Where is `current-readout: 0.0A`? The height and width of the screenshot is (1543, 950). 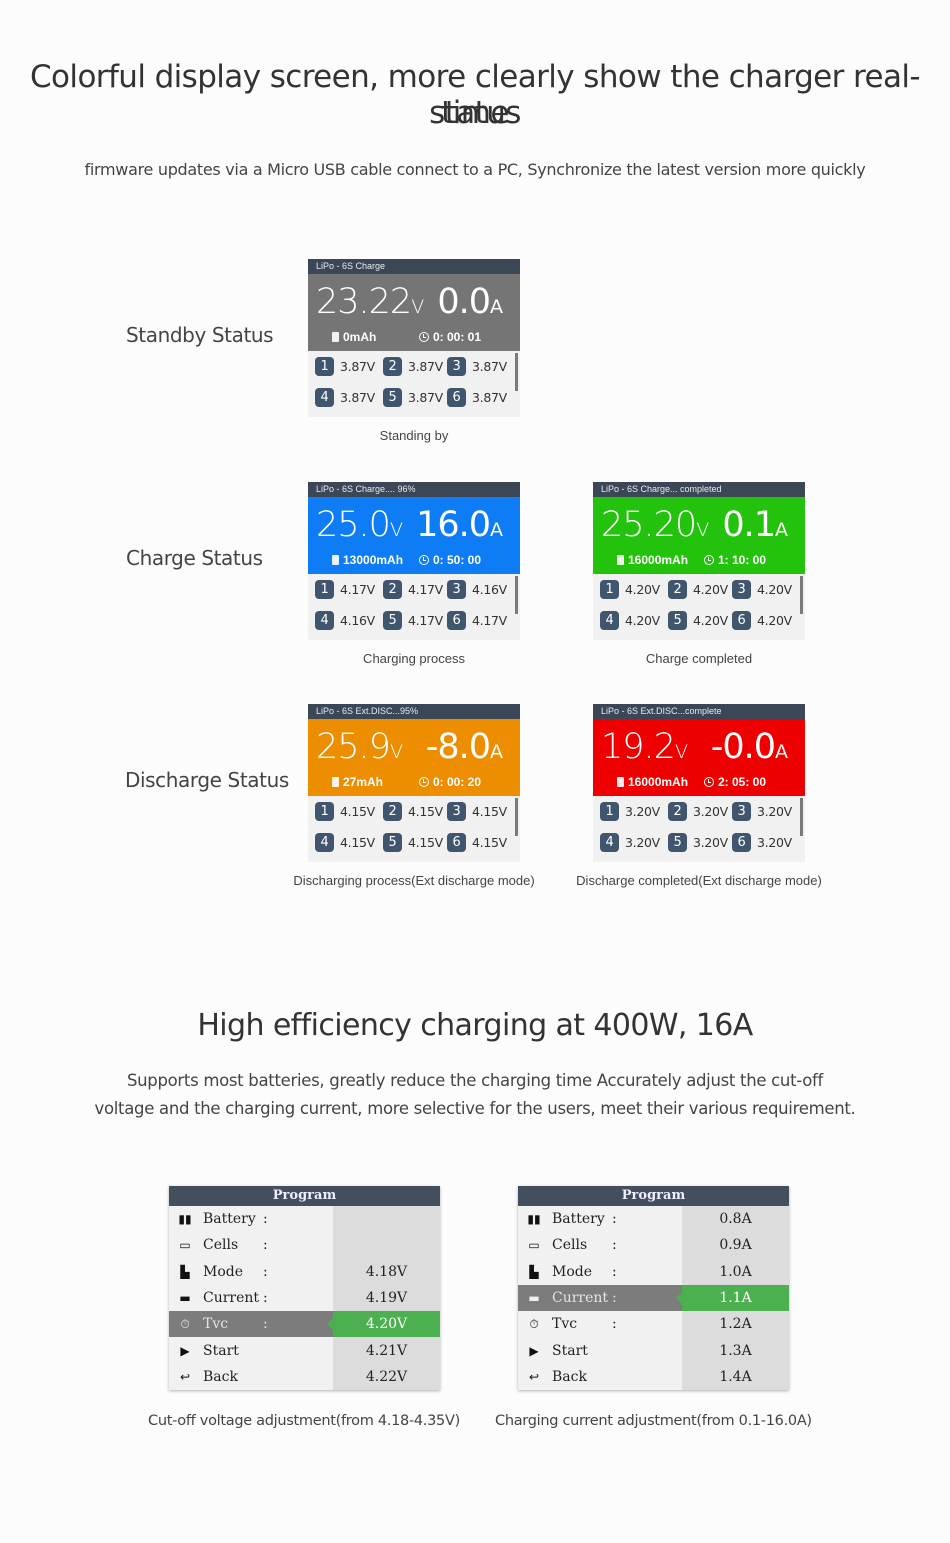
current-readout: 0.0A is located at coordinates (470, 304).